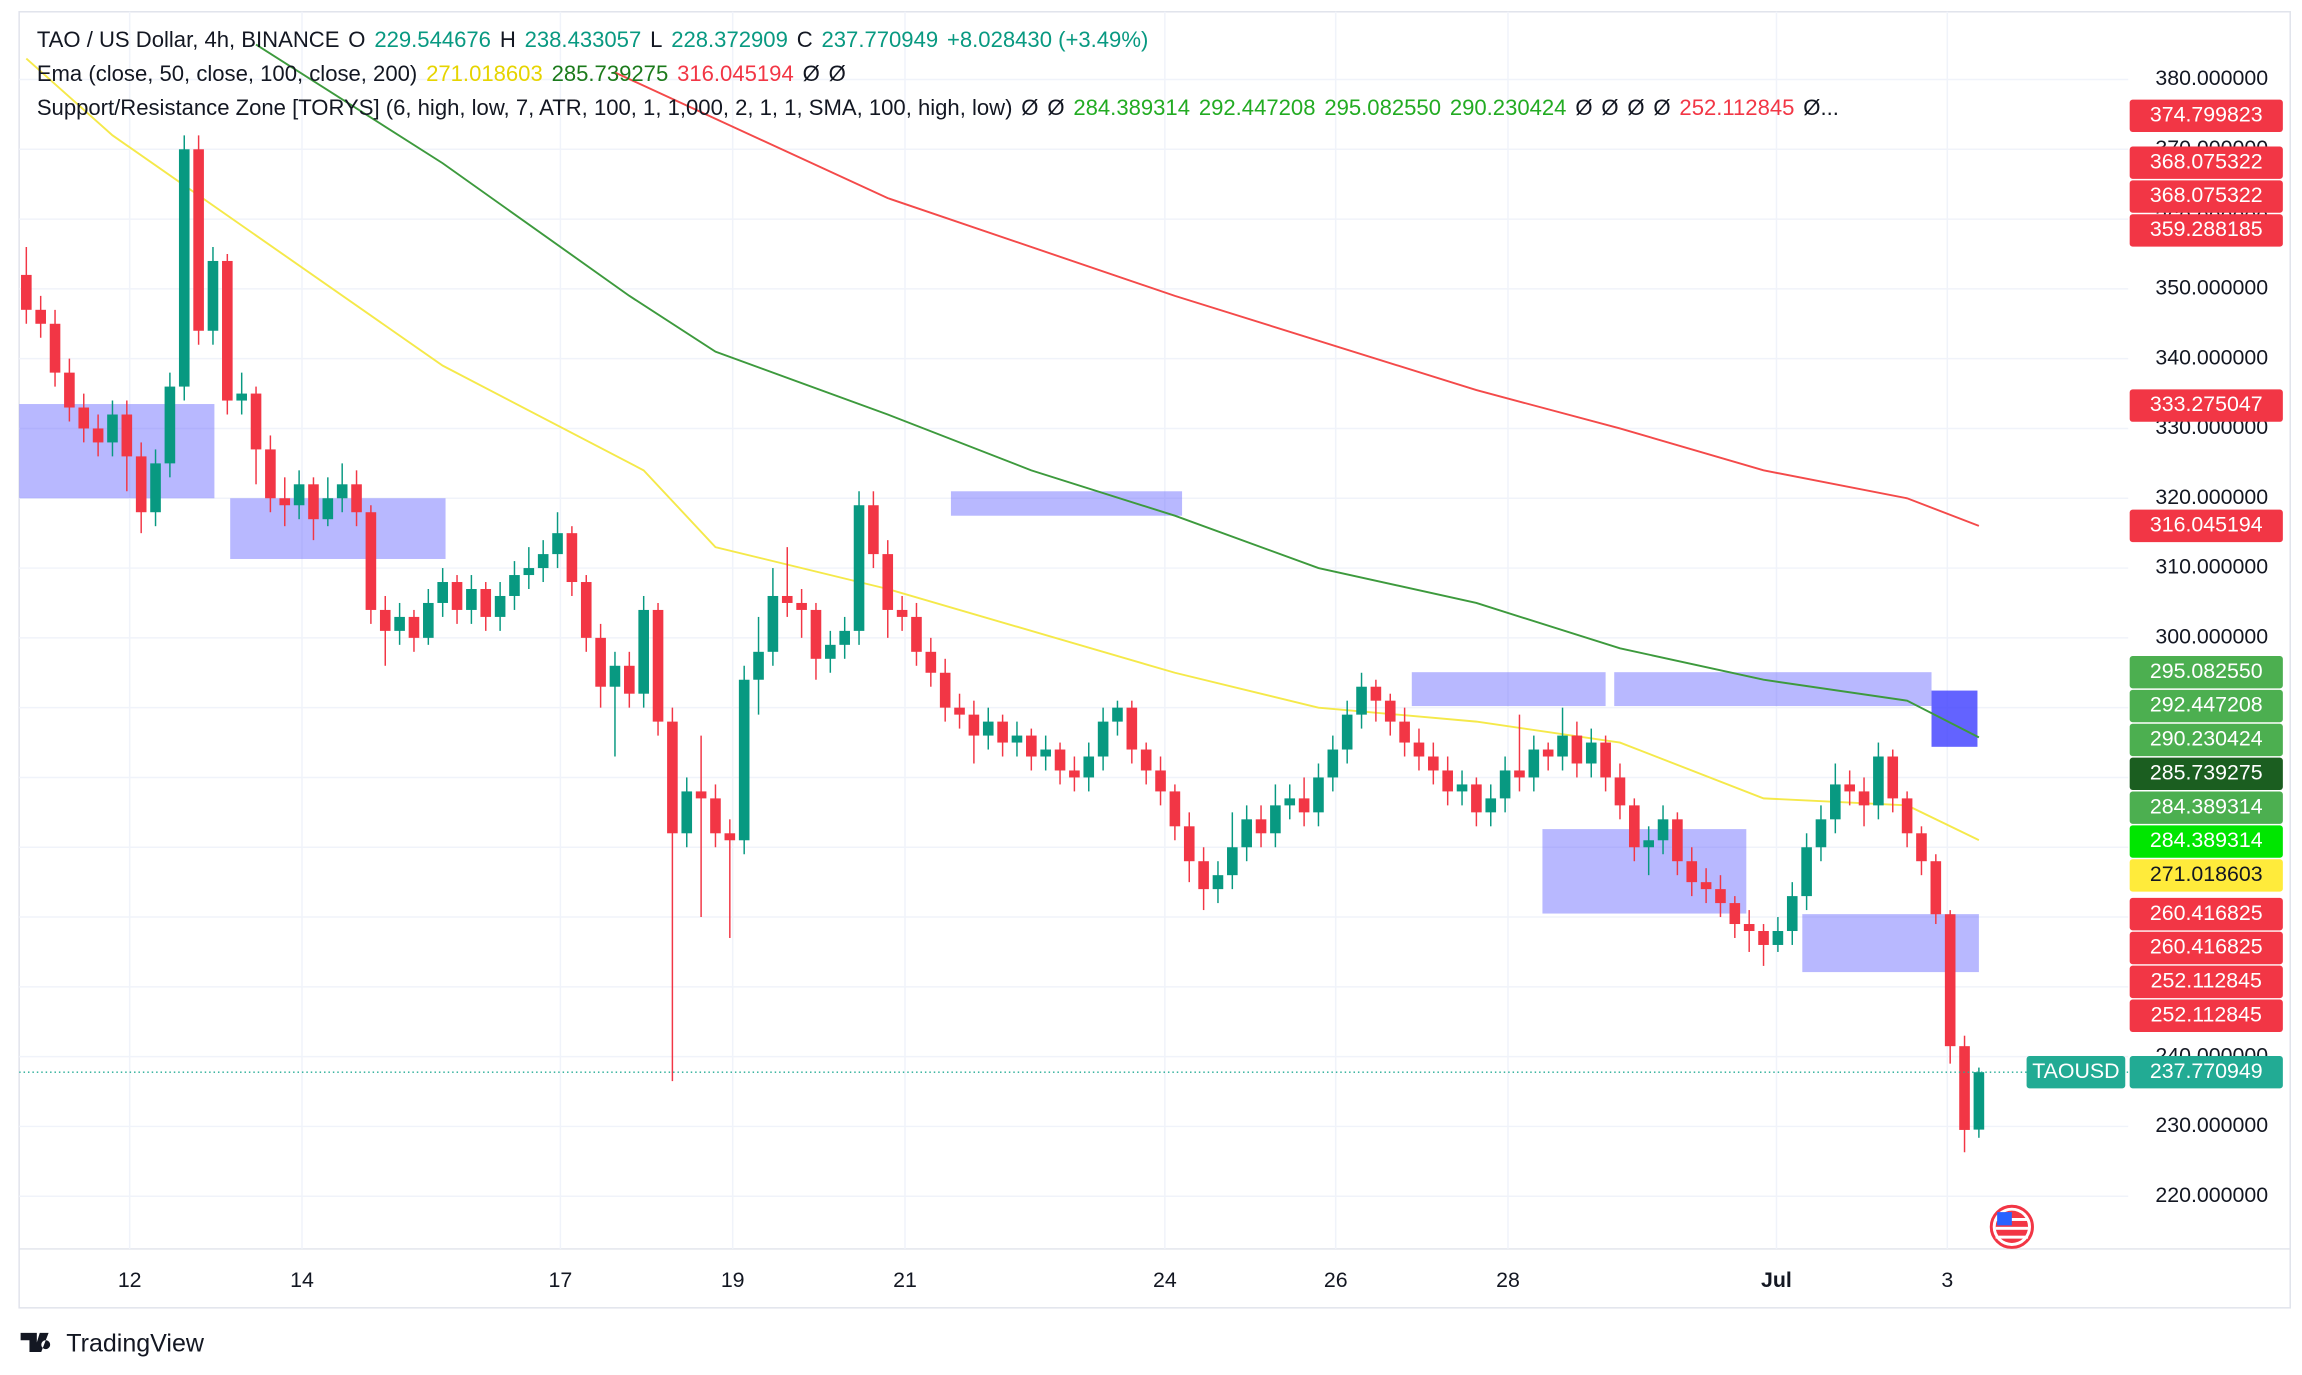 Image resolution: width=2302 pixels, height=1375 pixels. I want to click on y-tick-label: 220.000000, so click(2211, 1195).